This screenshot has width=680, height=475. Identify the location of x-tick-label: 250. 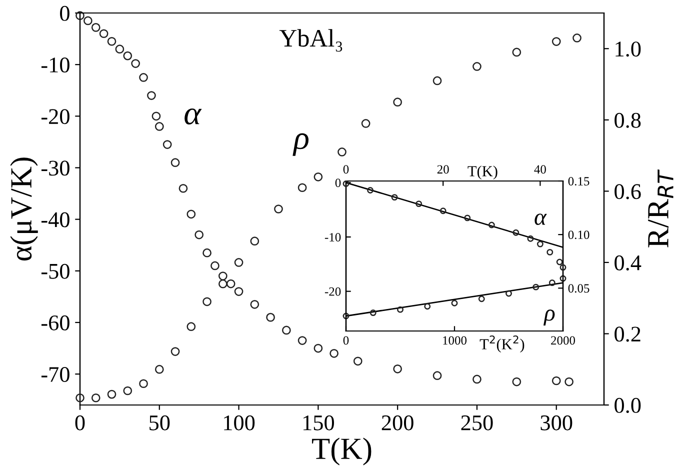
(477, 422).